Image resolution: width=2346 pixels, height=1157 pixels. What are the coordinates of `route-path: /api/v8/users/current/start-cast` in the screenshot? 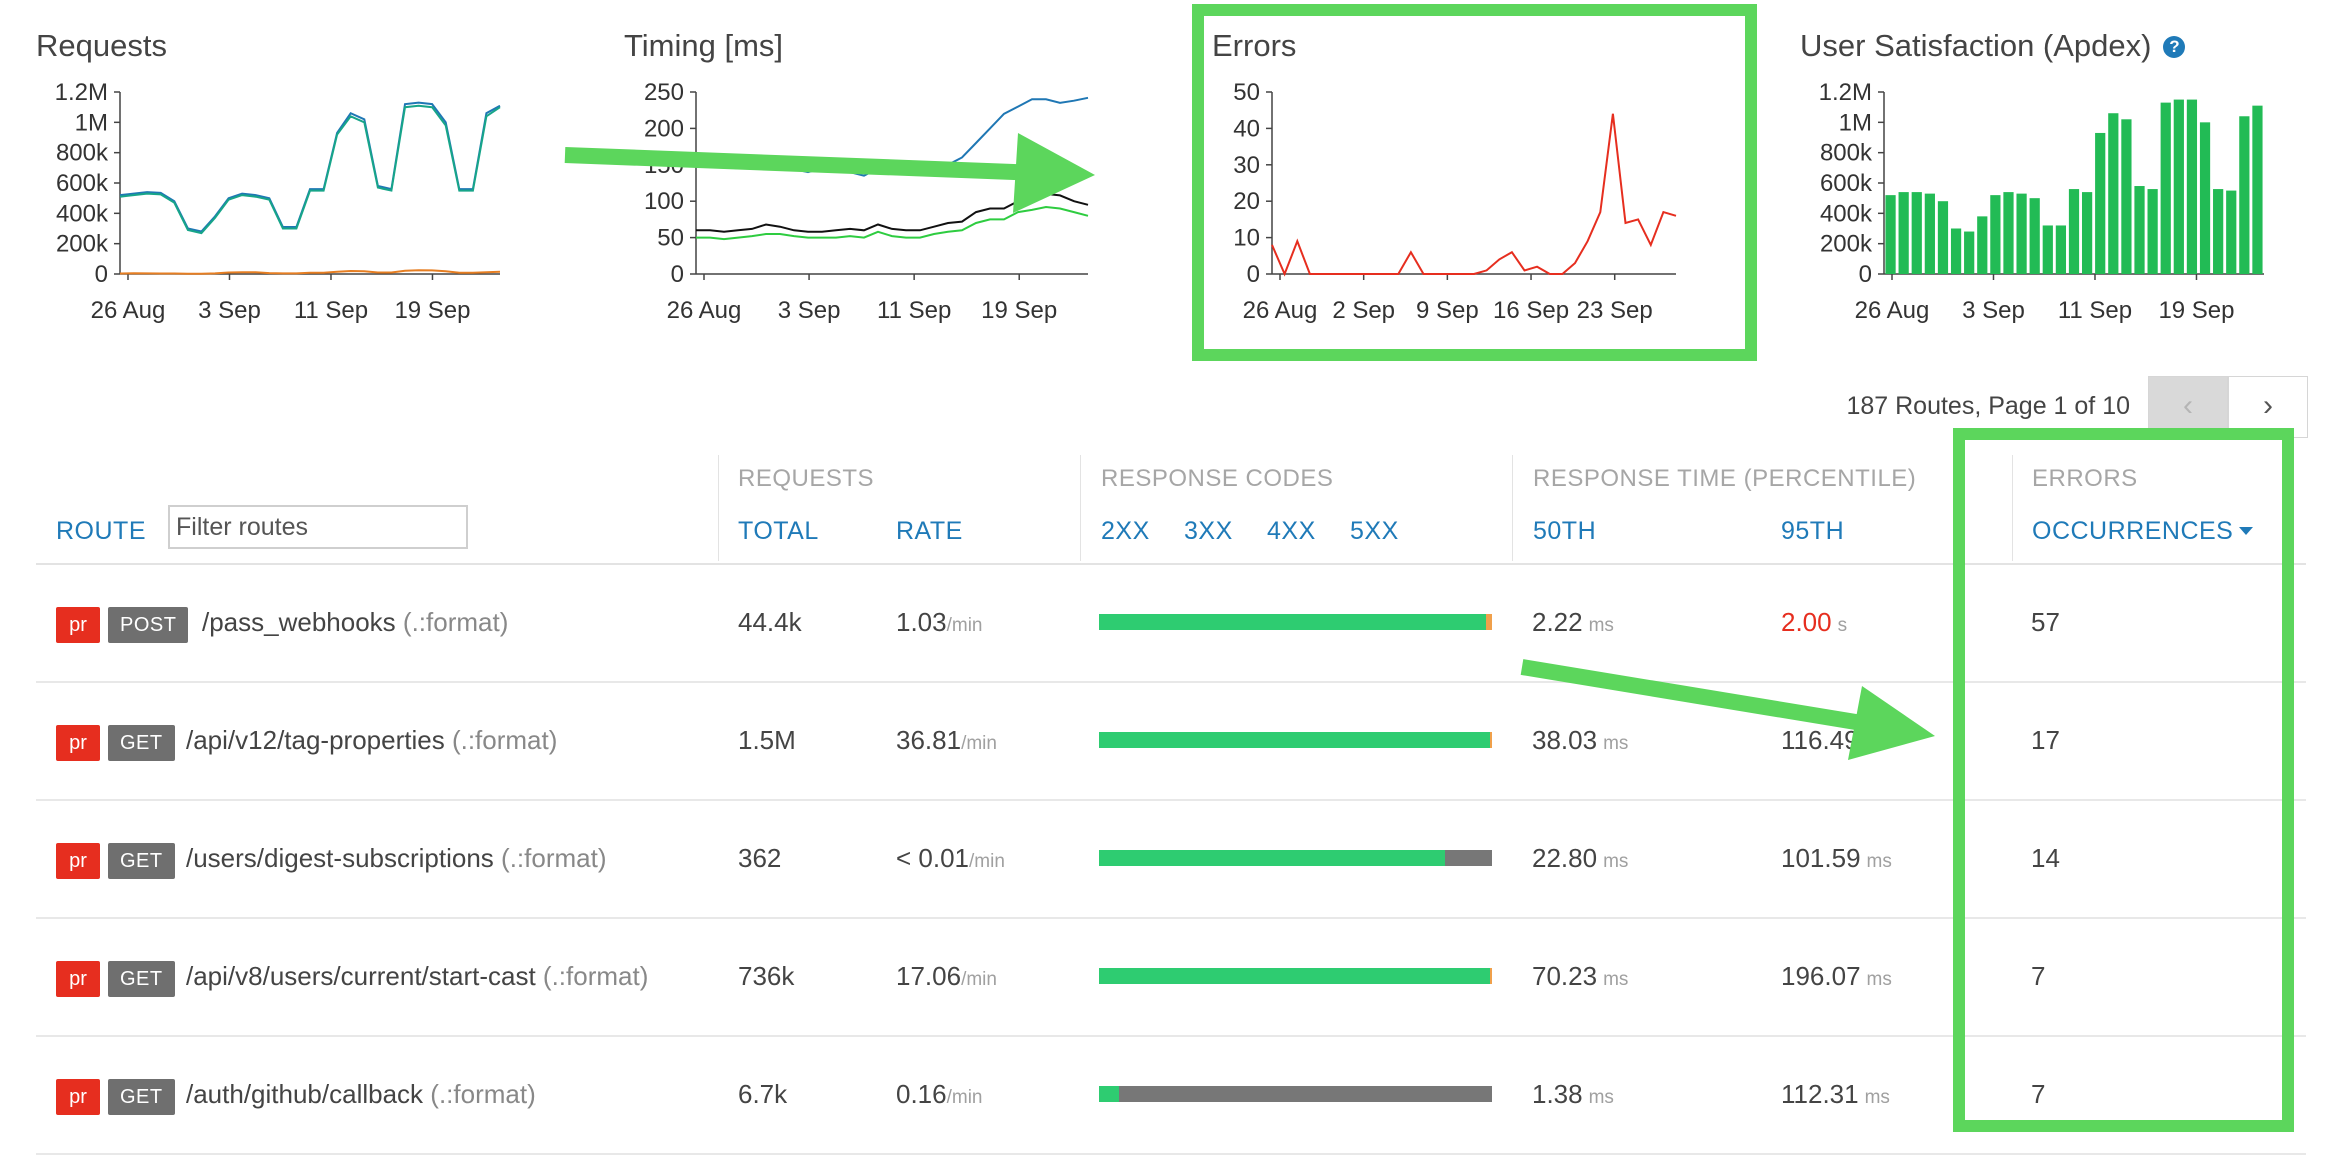 It's located at (361, 976).